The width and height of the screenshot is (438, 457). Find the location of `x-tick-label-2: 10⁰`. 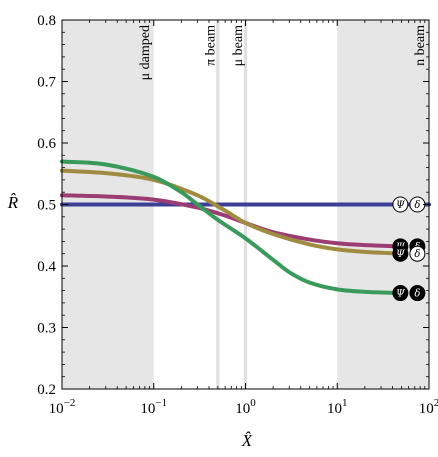

x-tick-label-2: 10⁰ is located at coordinates (245, 407).